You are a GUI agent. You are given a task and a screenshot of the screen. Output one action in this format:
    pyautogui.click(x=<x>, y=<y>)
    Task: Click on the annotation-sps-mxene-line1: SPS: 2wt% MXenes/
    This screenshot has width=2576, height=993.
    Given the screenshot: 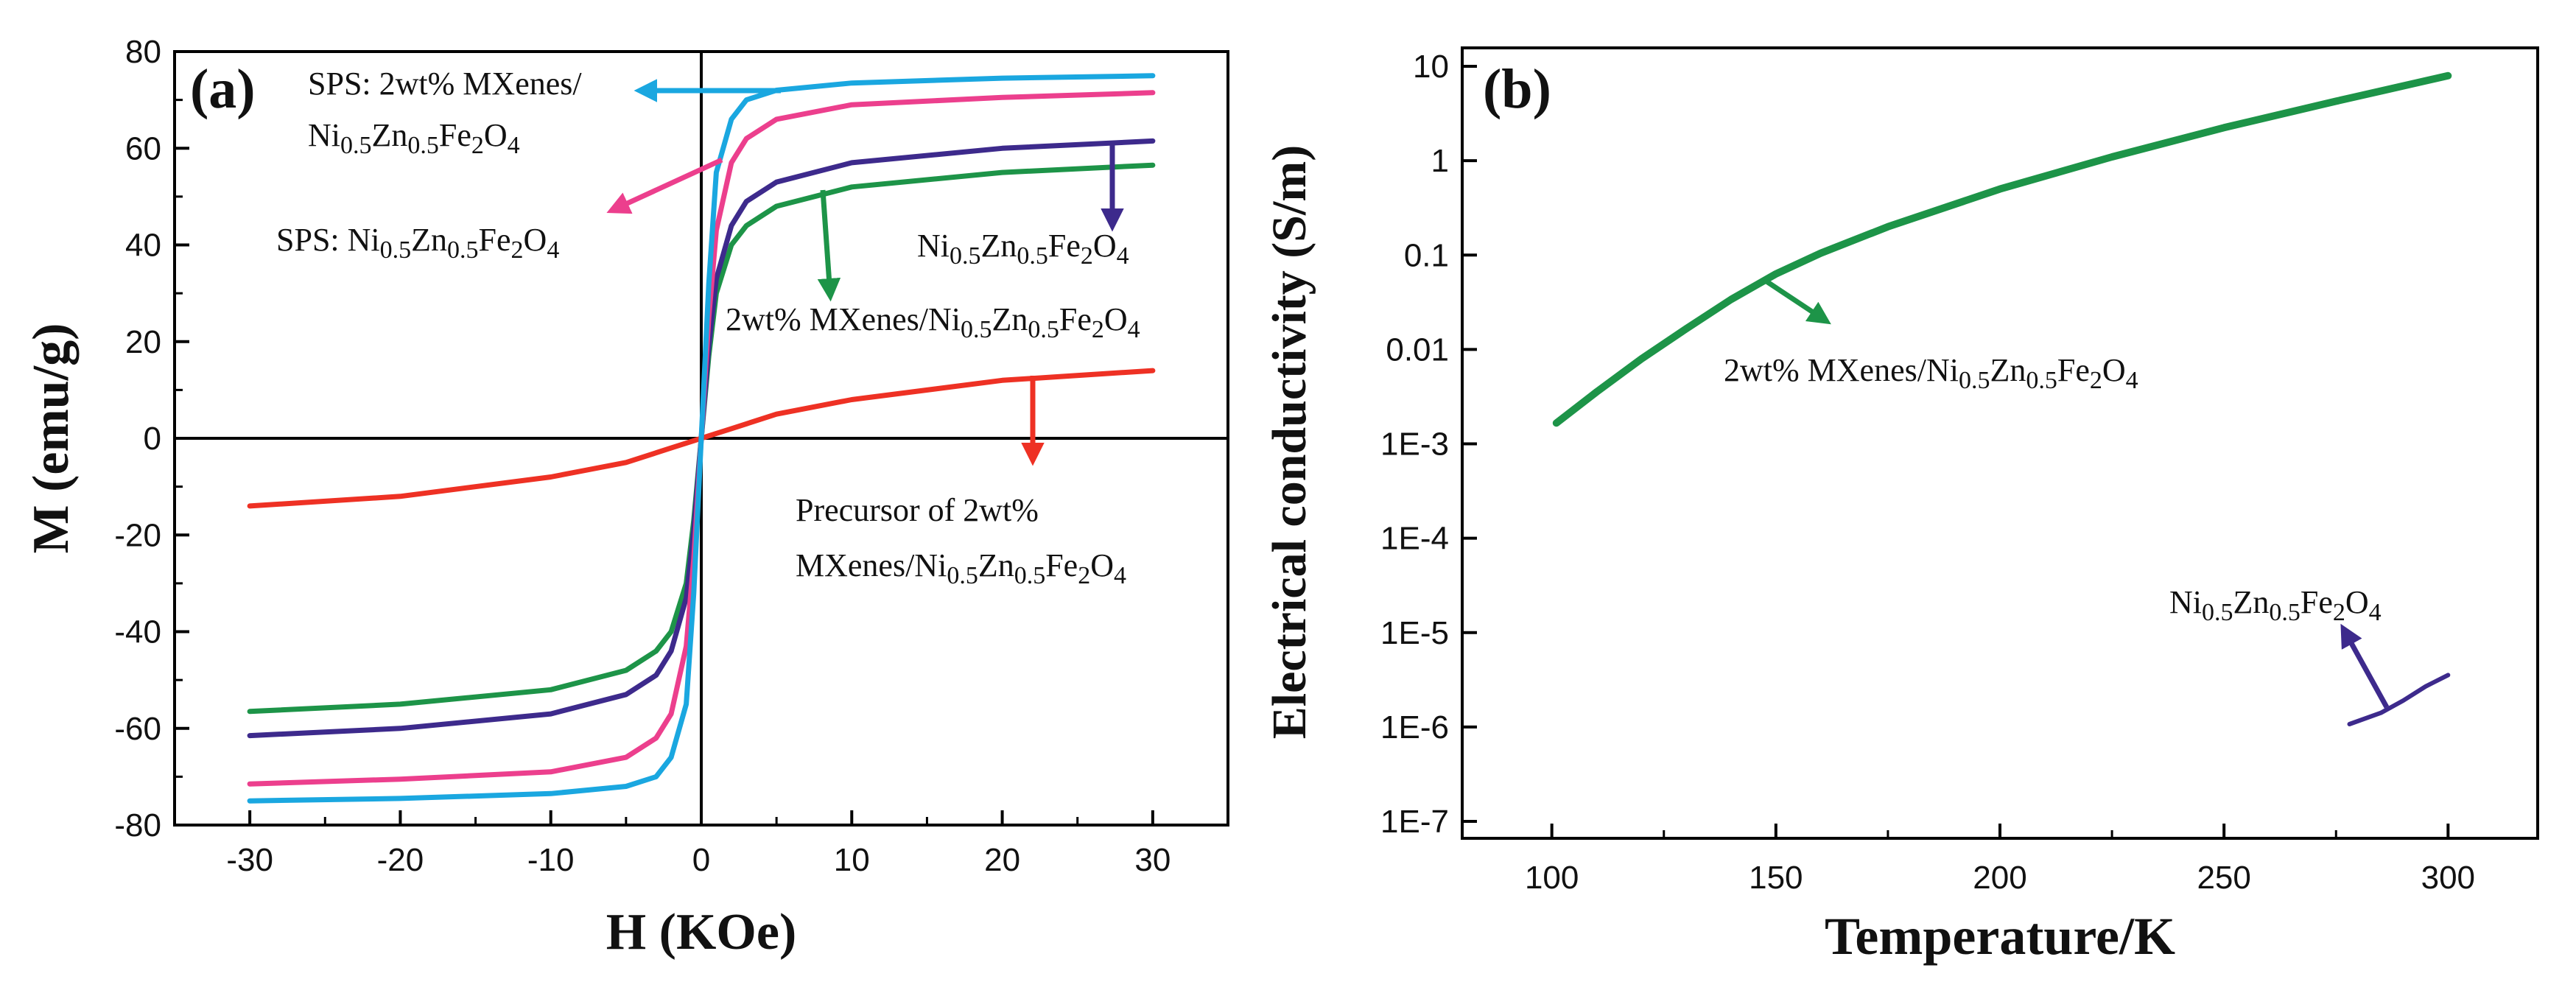 What is the action you would take?
    pyautogui.click(x=445, y=84)
    